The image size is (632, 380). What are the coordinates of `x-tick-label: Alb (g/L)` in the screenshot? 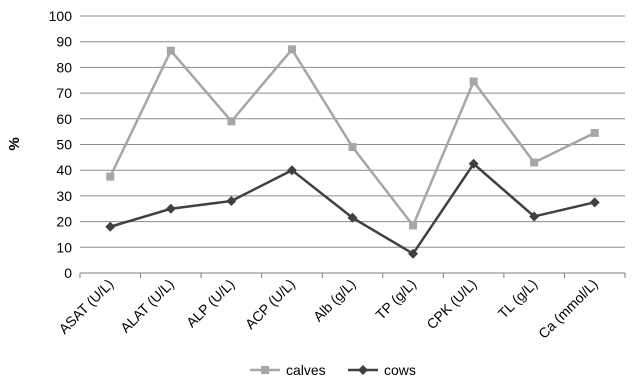 It's located at (334, 300).